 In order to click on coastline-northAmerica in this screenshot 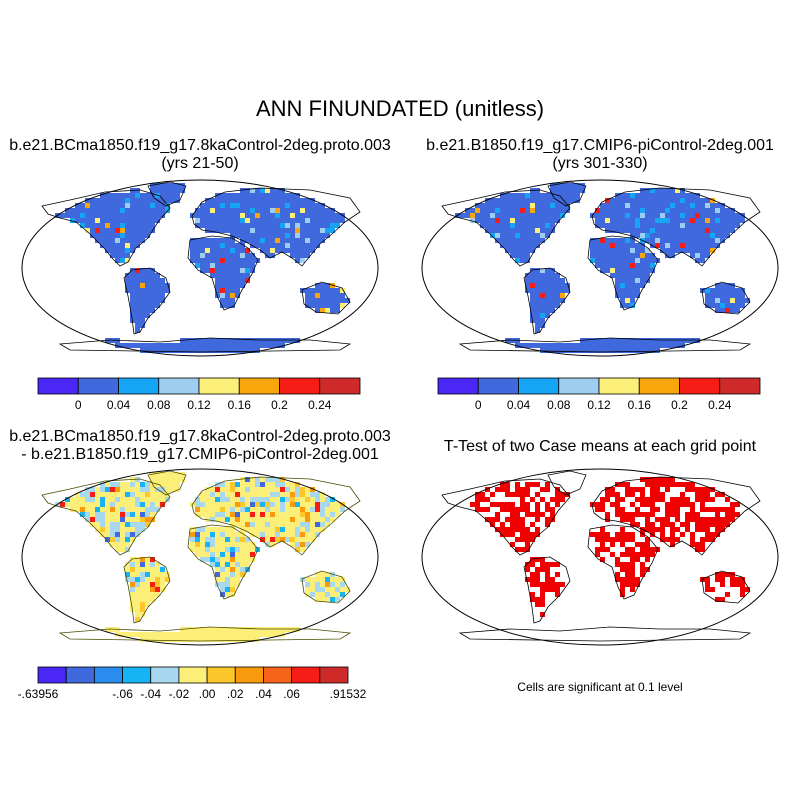, I will do `click(106, 517)`.